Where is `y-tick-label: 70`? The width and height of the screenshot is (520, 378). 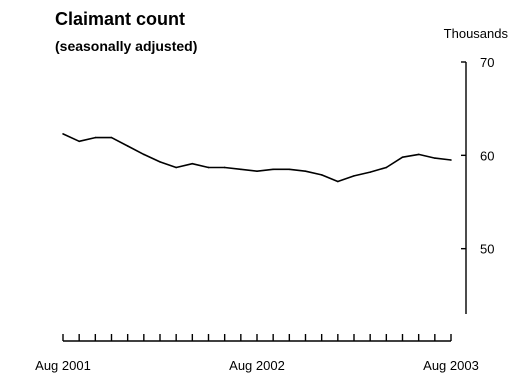 y-tick-label: 70 is located at coordinates (487, 62).